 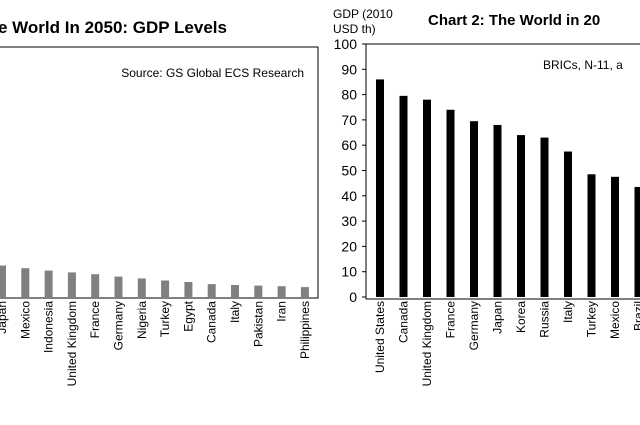 What do you see at coordinates (404, 196) in the screenshot?
I see `right-bar-canada` at bounding box center [404, 196].